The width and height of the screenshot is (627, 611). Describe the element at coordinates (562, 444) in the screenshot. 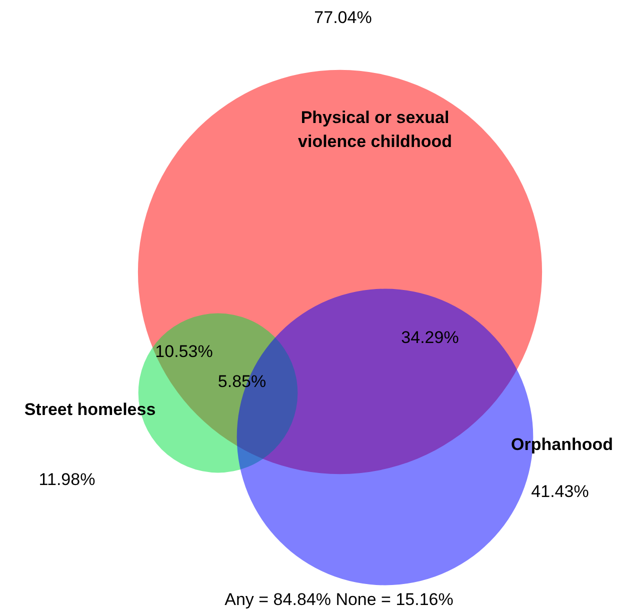

I see `category-label: Orphanhood` at that location.